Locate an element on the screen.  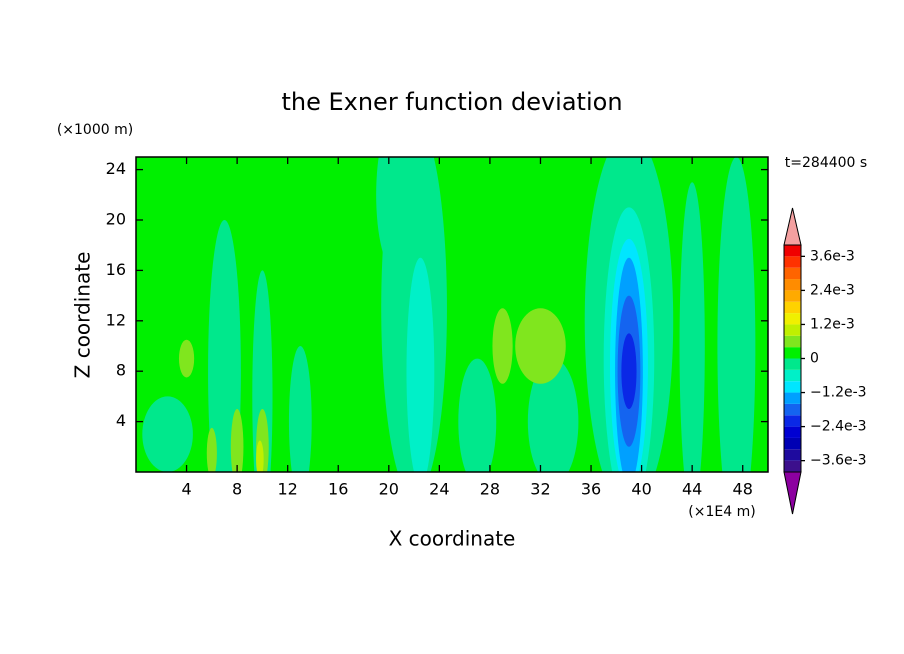
x-tick-label: 20 is located at coordinates (389, 489).